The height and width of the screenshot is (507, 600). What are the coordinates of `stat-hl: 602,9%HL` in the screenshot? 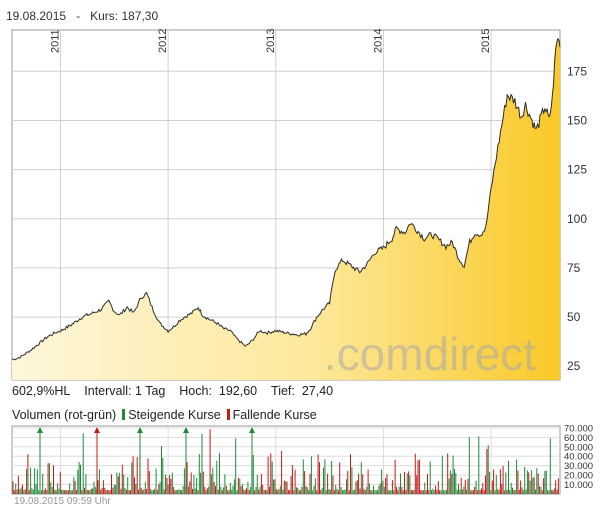 It's located at (41, 391).